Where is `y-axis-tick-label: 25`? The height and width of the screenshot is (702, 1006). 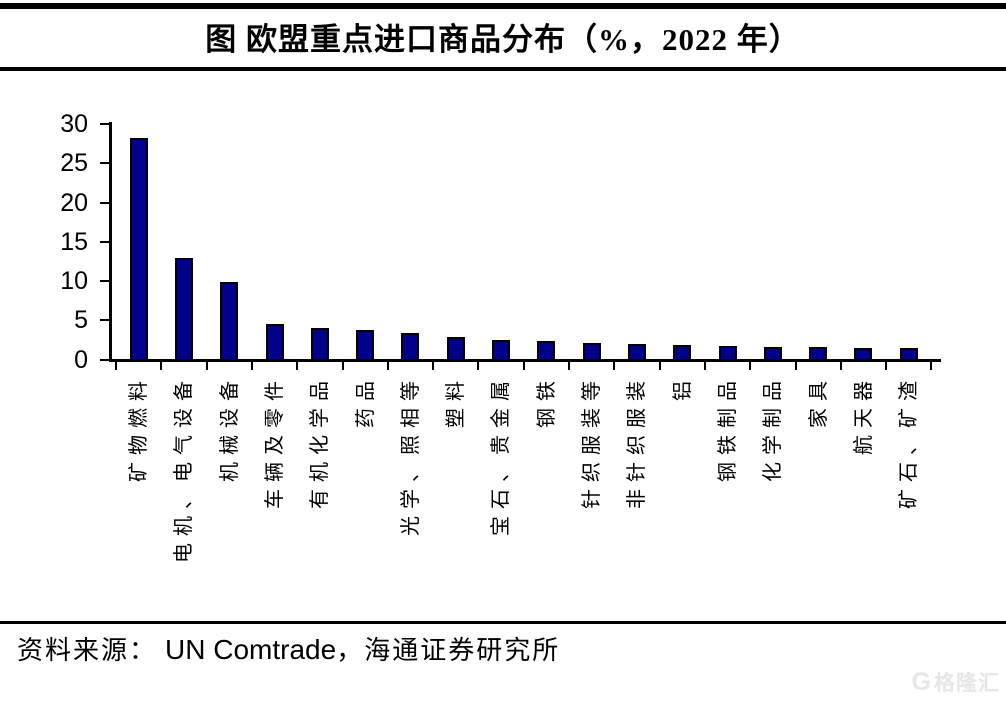
y-axis-tick-label: 25 is located at coordinates (74, 163).